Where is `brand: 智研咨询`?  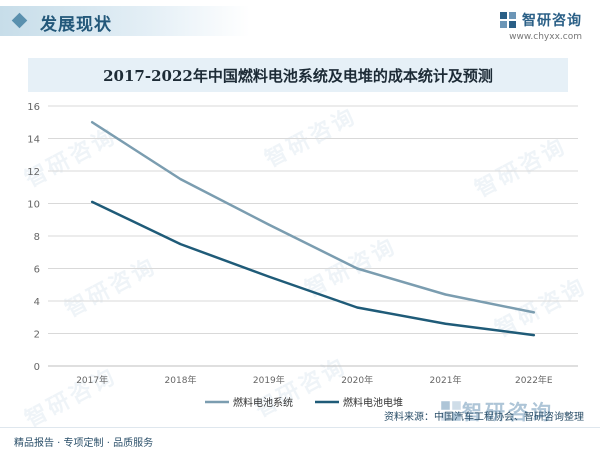 brand: 智研咨询 is located at coordinates (540, 20).